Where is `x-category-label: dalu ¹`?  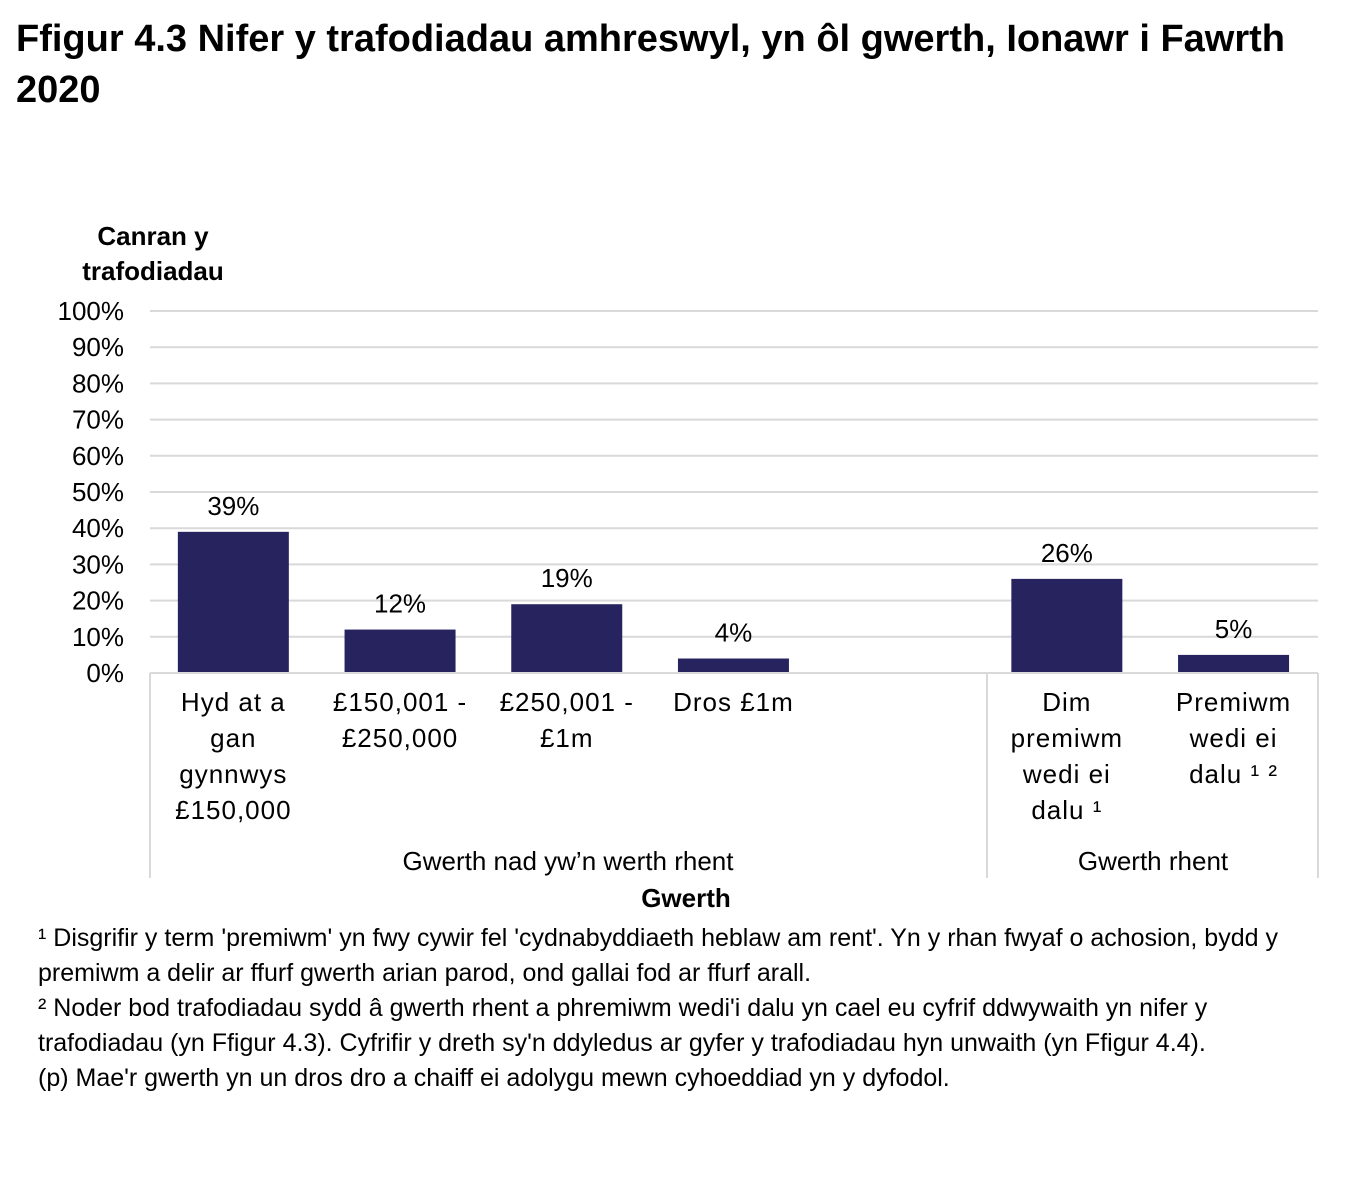
x-category-label: dalu ¹ is located at coordinates (1066, 810).